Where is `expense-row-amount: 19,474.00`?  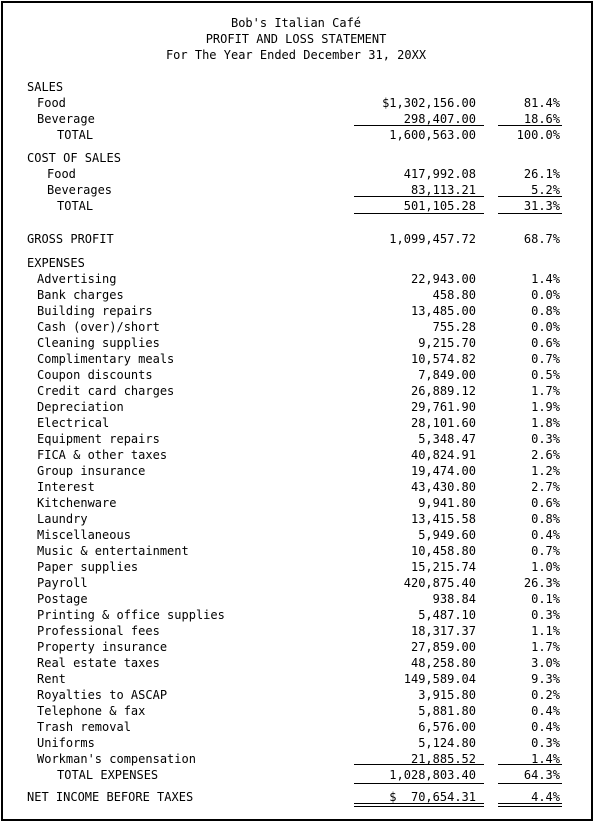 expense-row-amount: 19,474.00 is located at coordinates (443, 471).